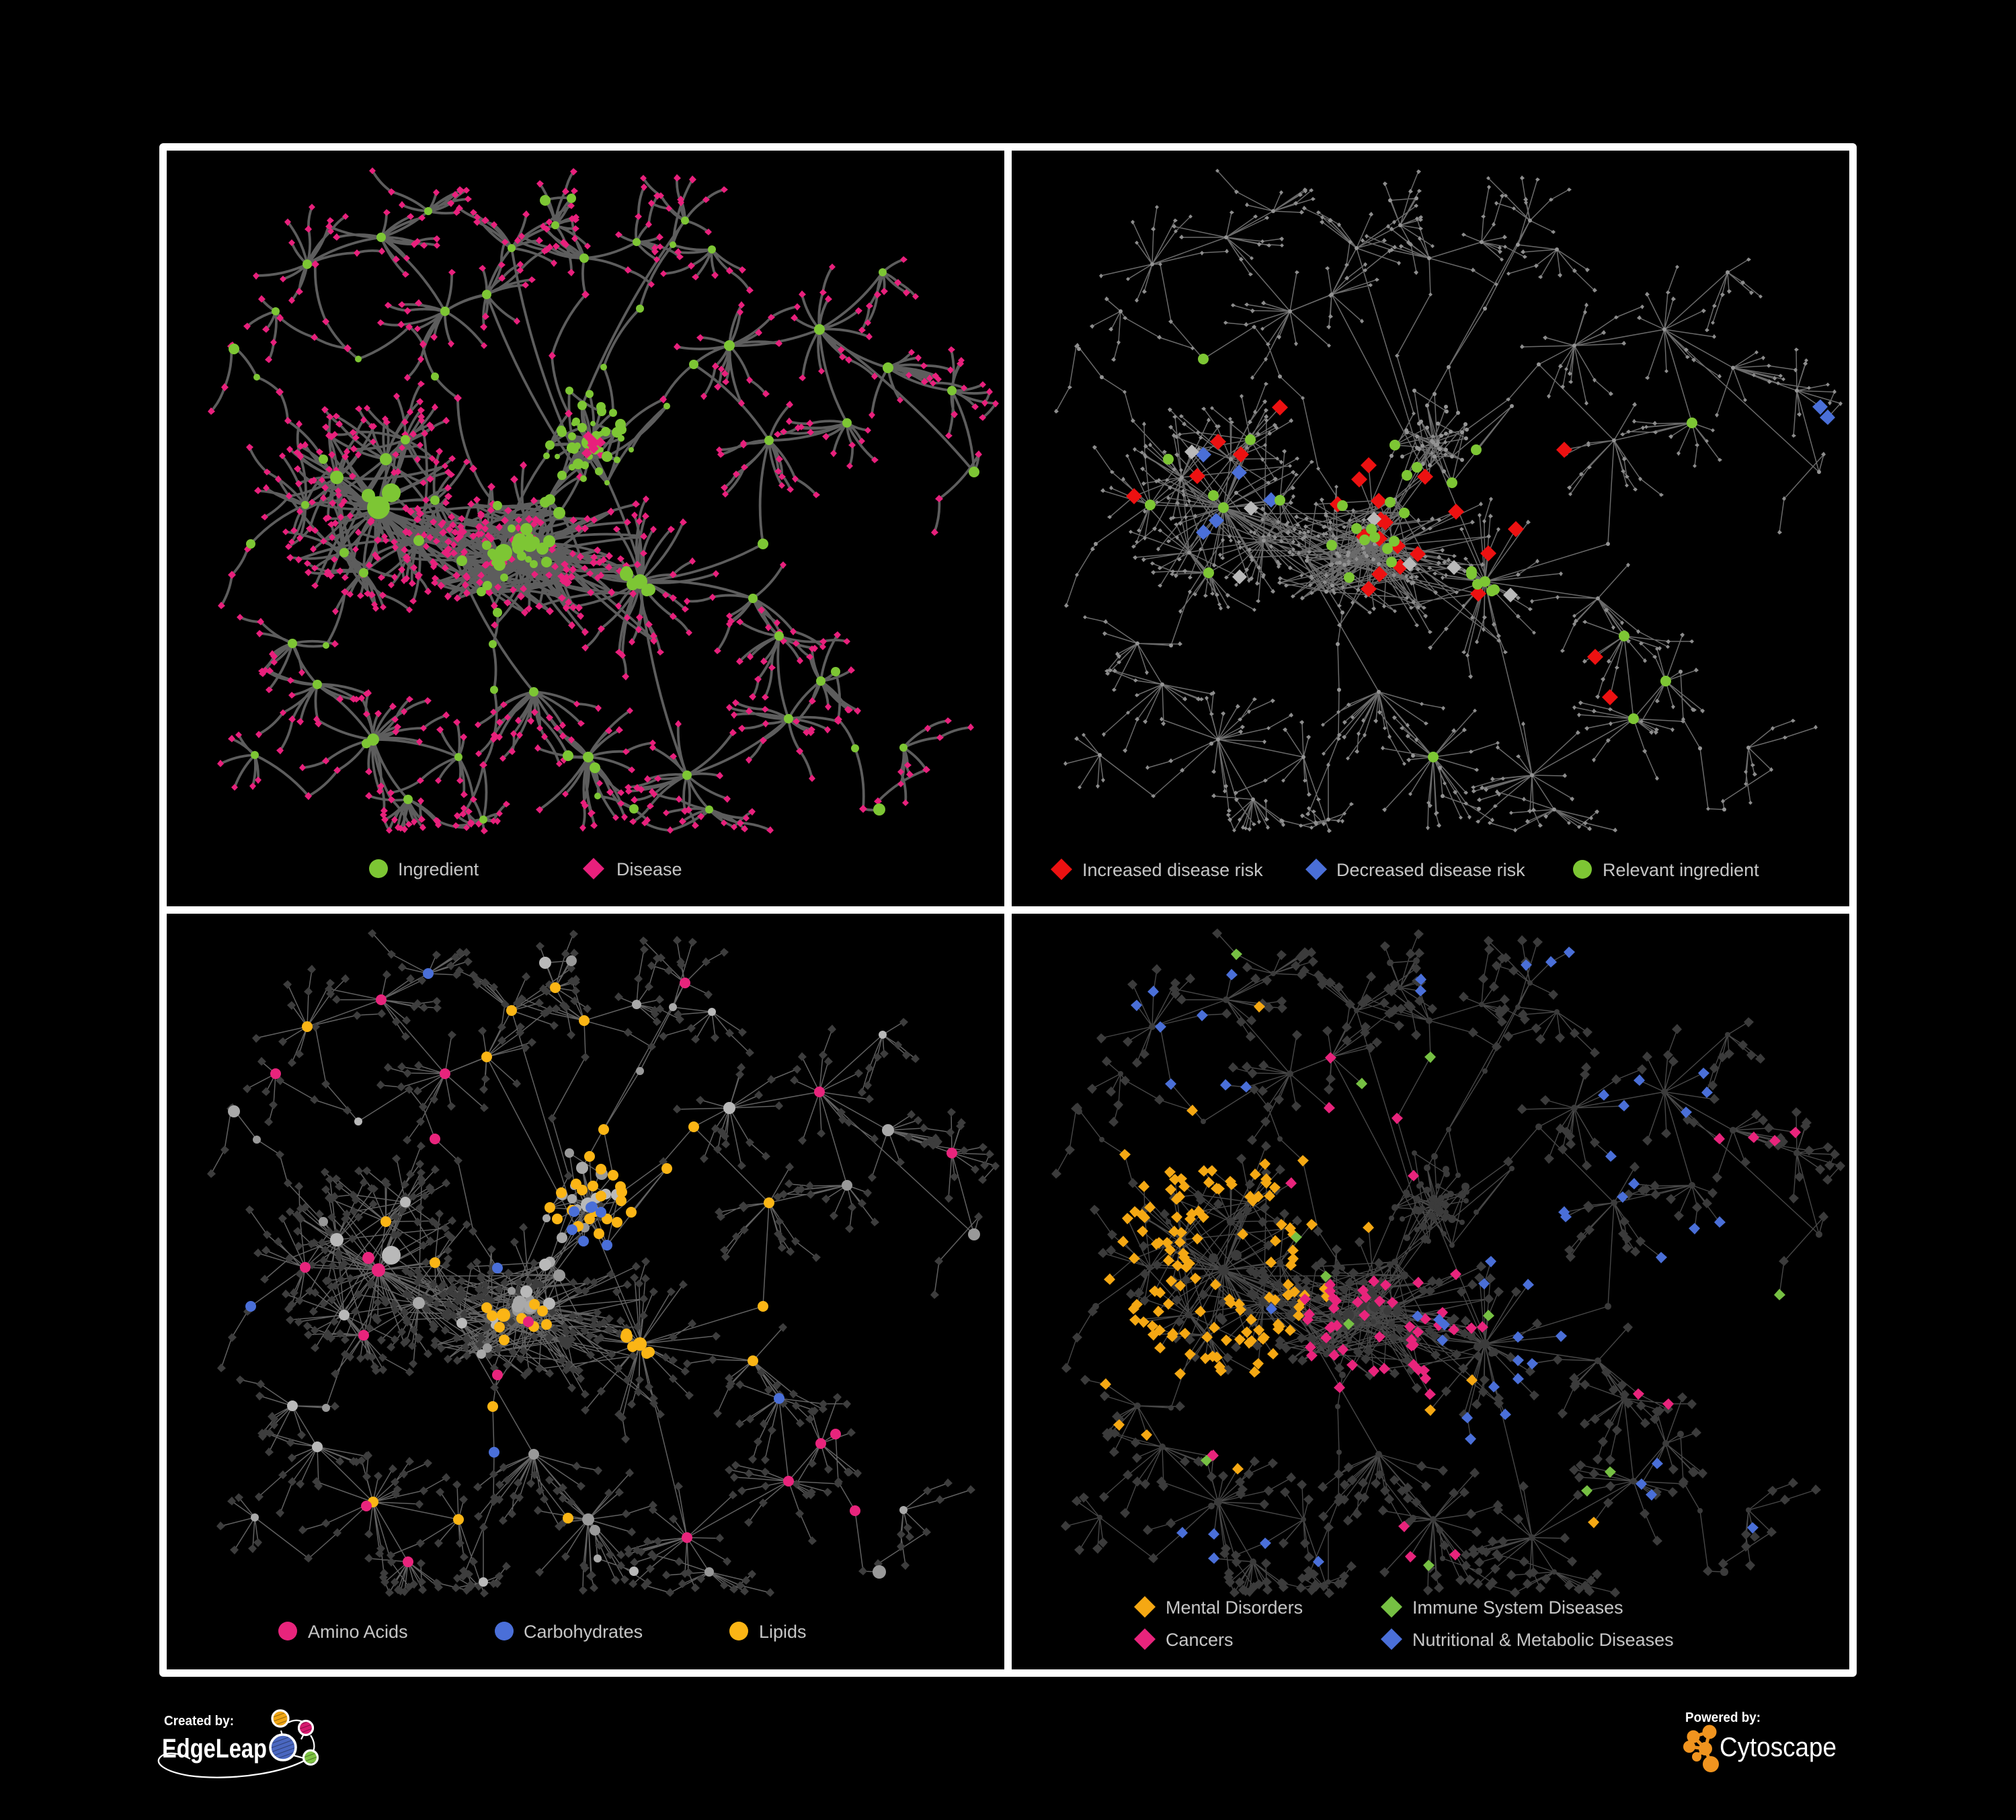  I want to click on svg-text: Decreased disease risk, so click(1430, 870).